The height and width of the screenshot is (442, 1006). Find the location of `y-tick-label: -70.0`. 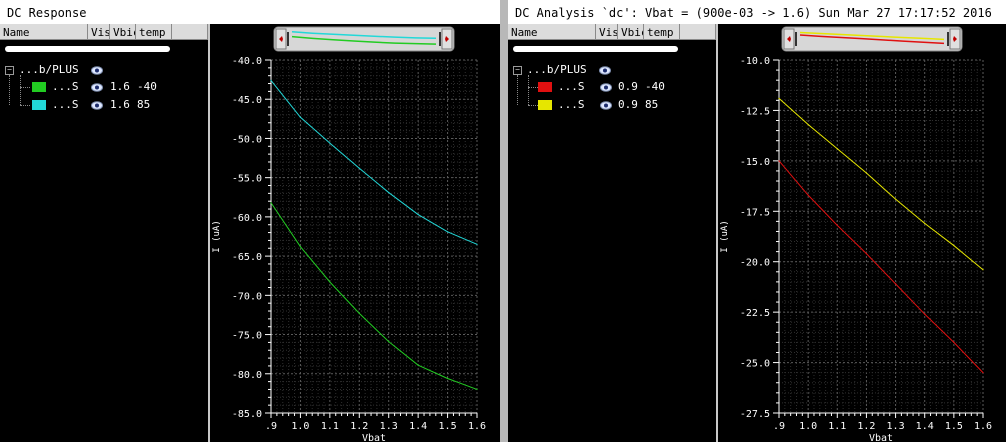

y-tick-label: -70.0 is located at coordinates (247, 296).